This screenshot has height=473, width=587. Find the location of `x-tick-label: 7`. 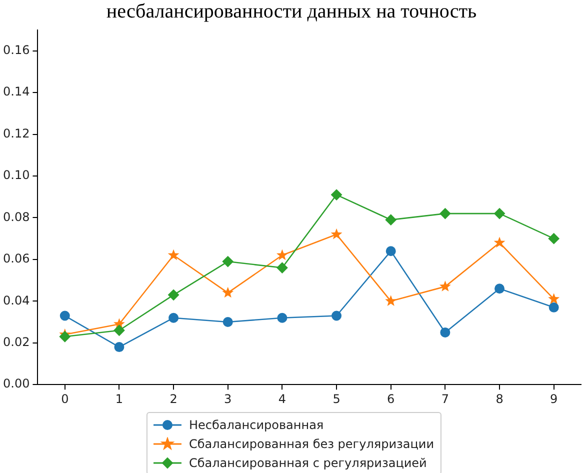

x-tick-label: 7 is located at coordinates (445, 399).